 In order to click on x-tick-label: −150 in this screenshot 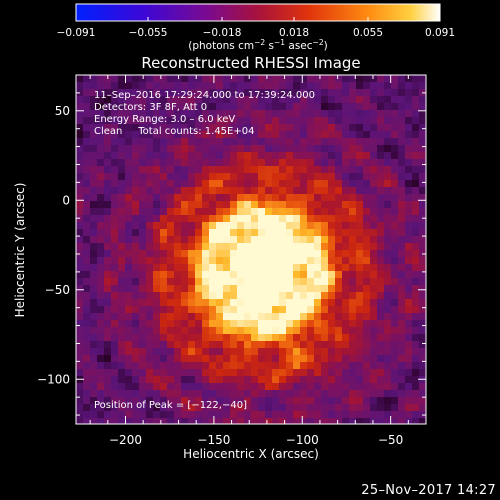, I will do `click(213, 440)`.